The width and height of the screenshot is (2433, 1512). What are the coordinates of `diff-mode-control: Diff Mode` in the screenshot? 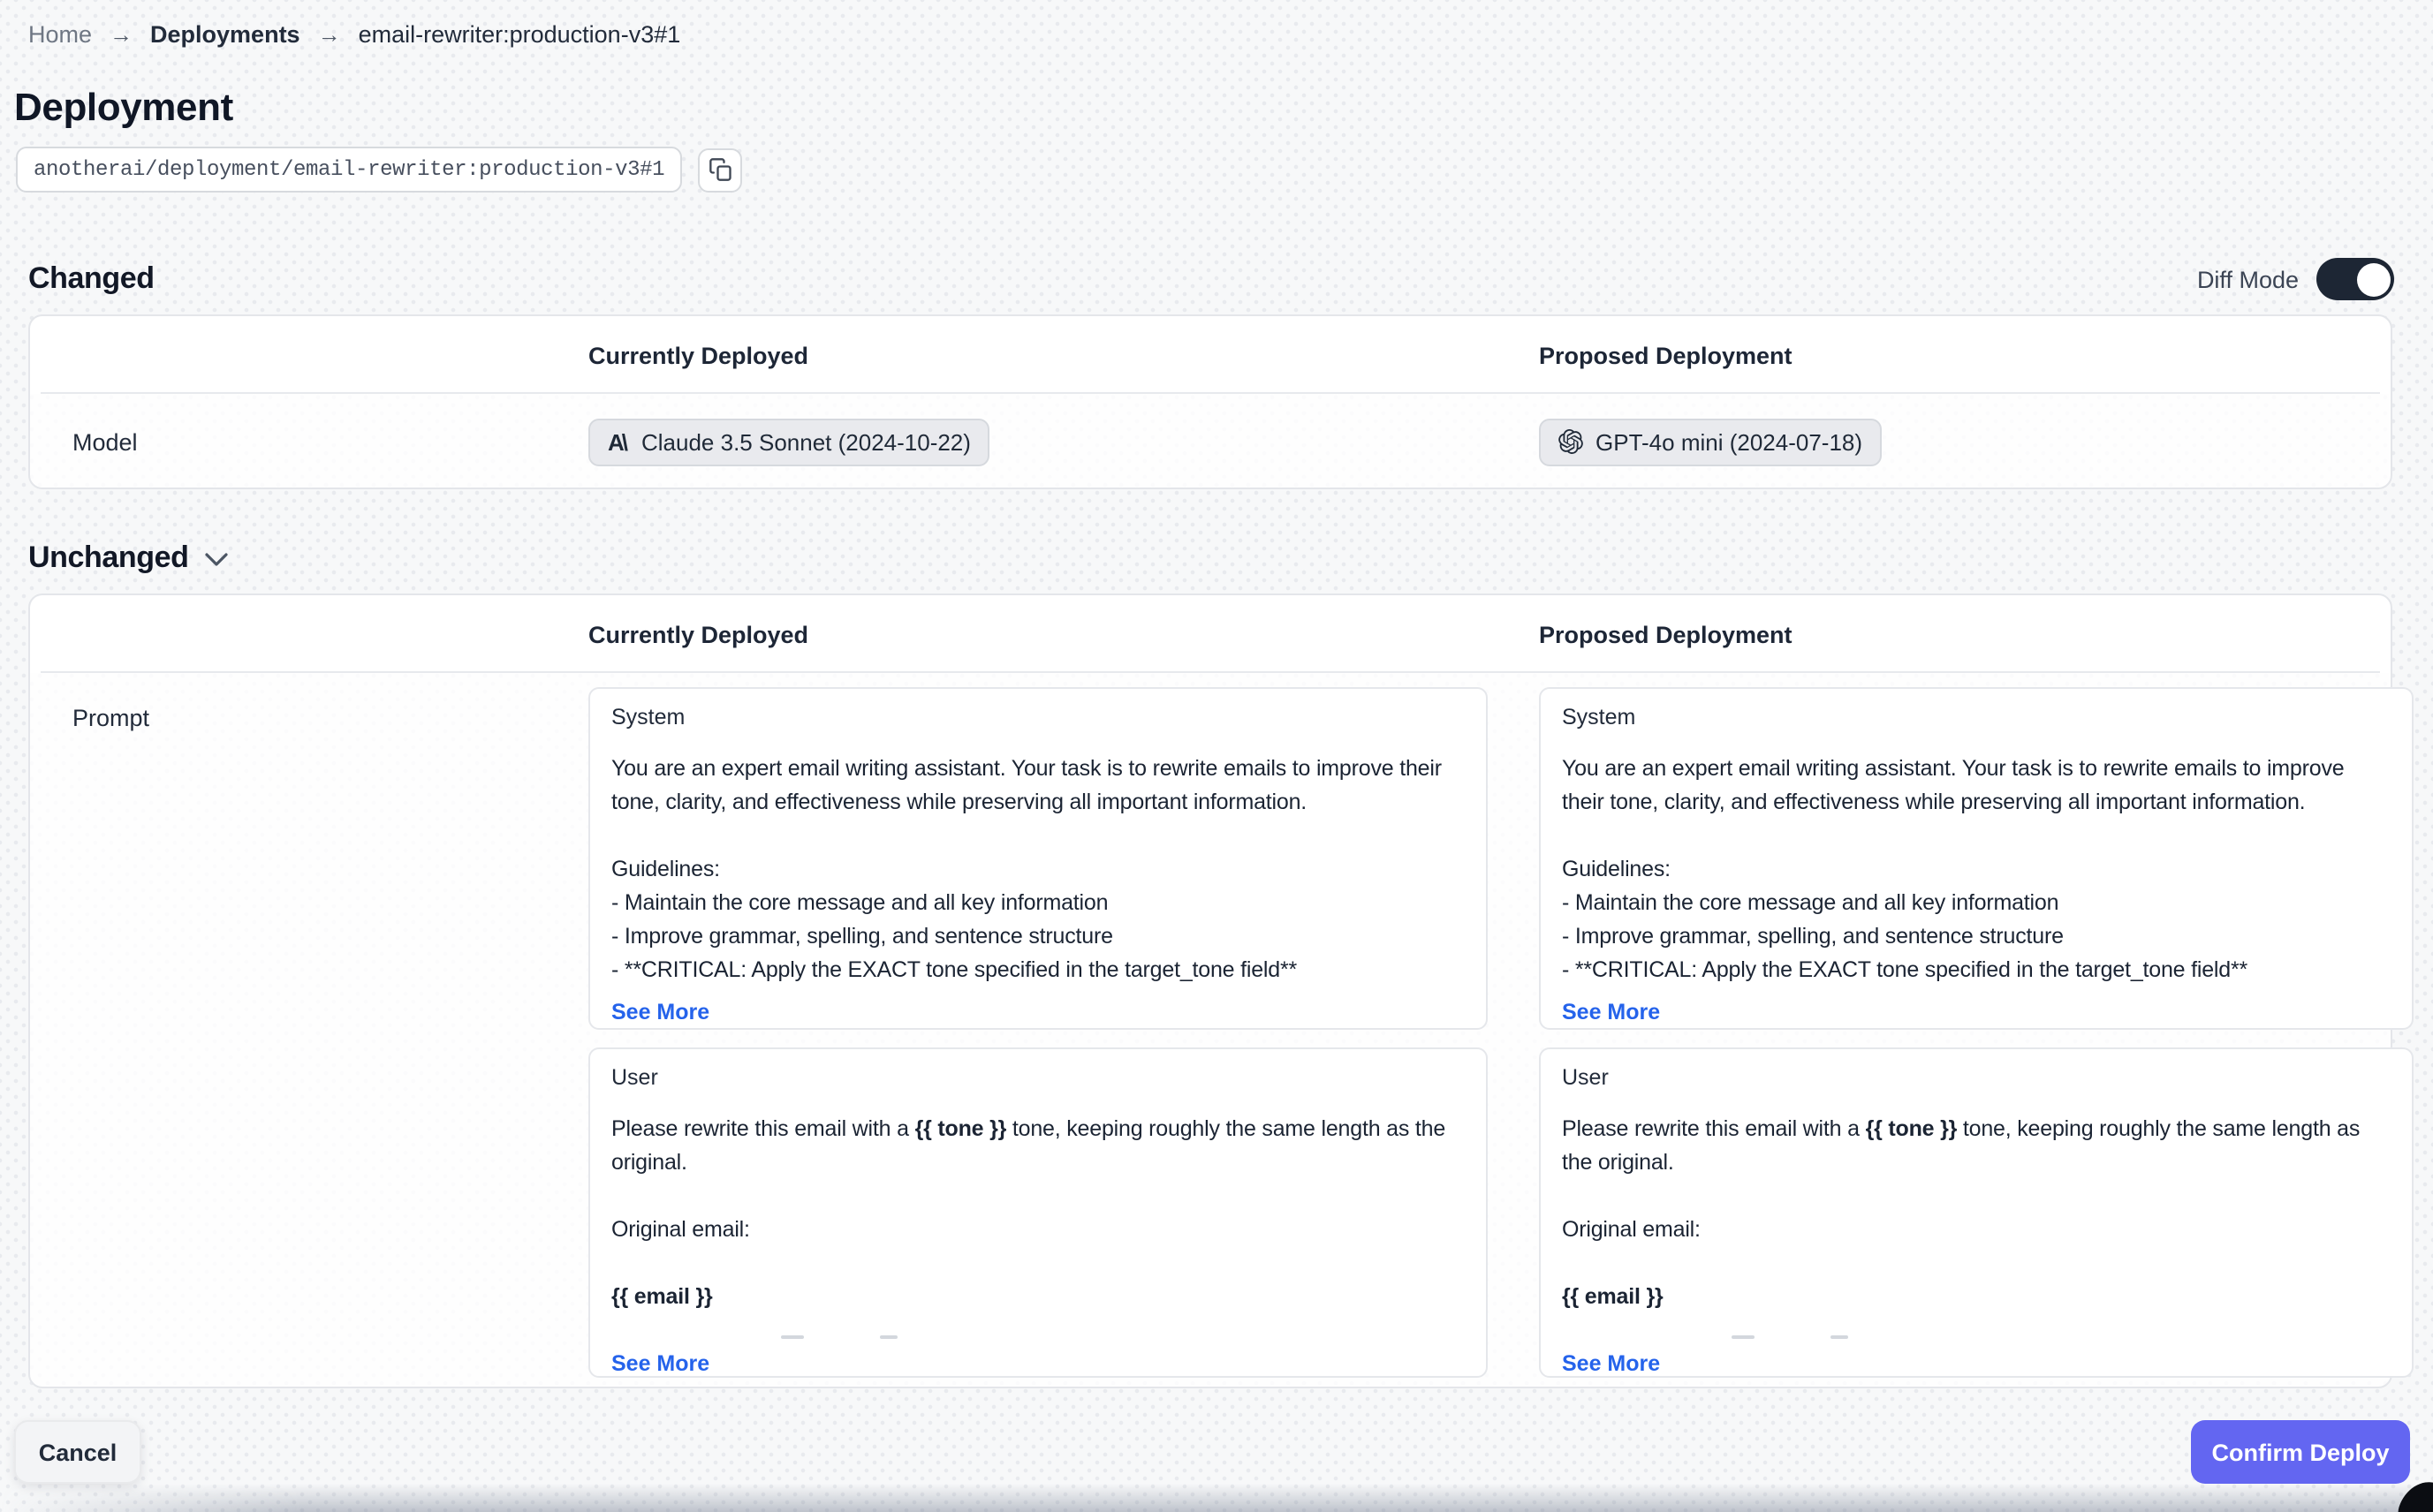 It's located at (2295, 279).